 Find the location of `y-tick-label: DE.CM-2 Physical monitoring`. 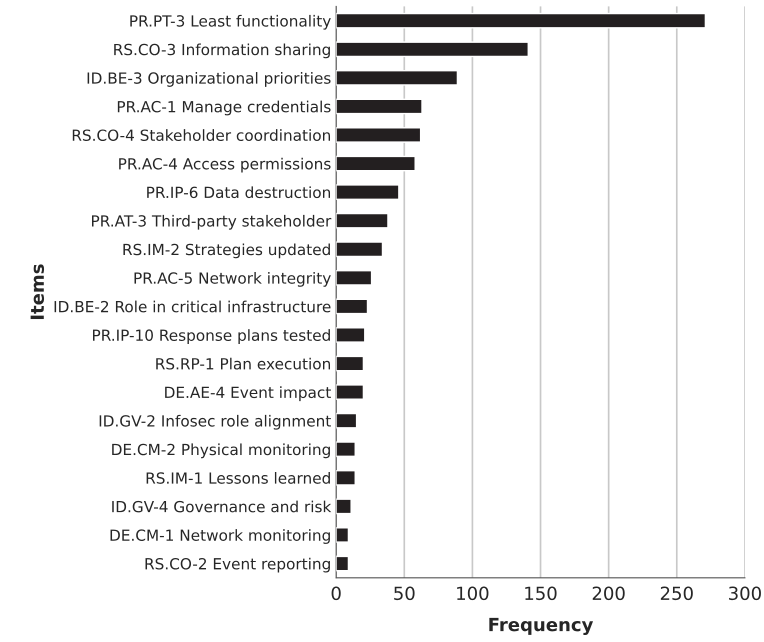

y-tick-label: DE.CM-2 Physical monitoring is located at coordinates (221, 450).